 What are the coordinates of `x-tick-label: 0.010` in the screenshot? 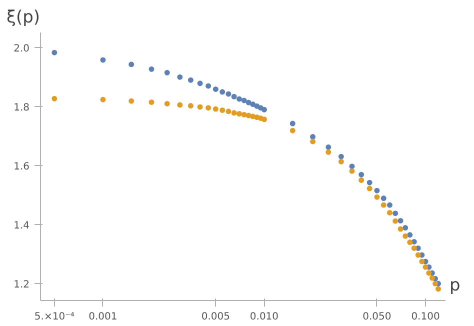 It's located at (264, 317).